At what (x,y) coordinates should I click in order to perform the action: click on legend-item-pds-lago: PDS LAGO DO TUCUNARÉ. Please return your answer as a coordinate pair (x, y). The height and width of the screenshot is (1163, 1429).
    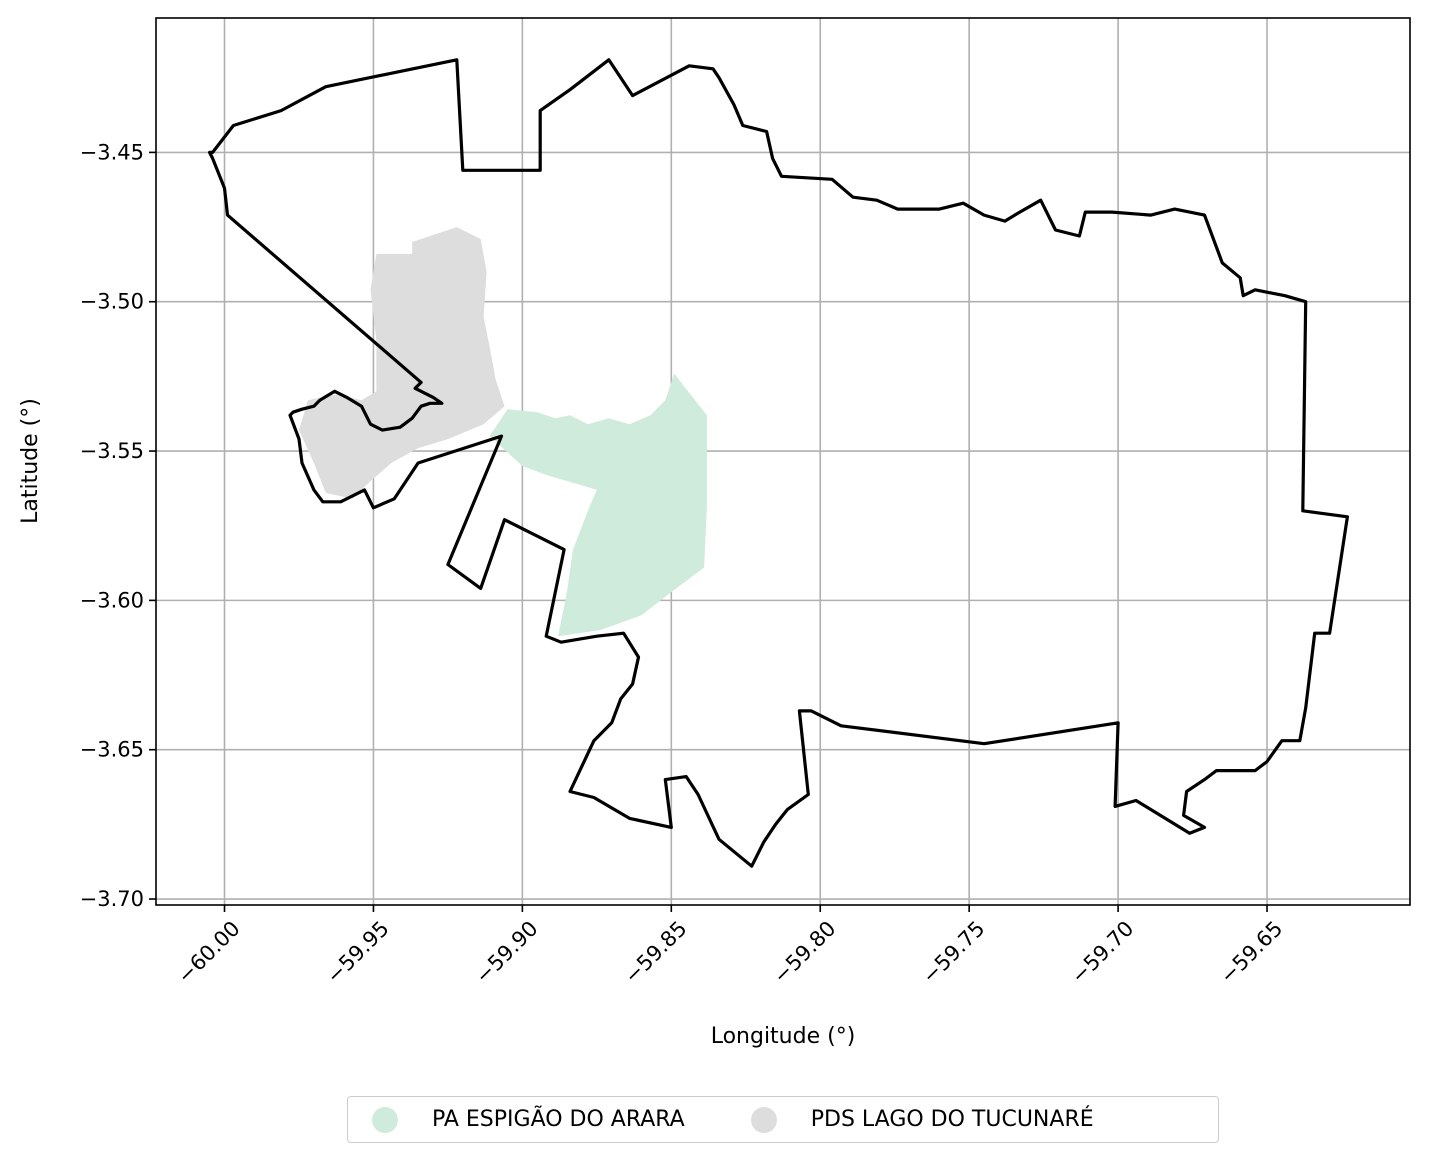
    Looking at the image, I should click on (922, 1119).